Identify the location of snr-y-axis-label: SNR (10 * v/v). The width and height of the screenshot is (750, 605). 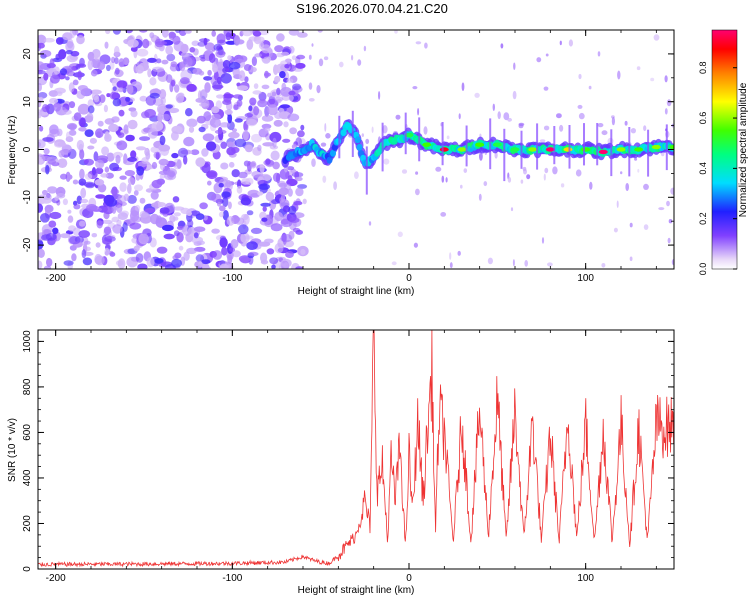
(12, 450).